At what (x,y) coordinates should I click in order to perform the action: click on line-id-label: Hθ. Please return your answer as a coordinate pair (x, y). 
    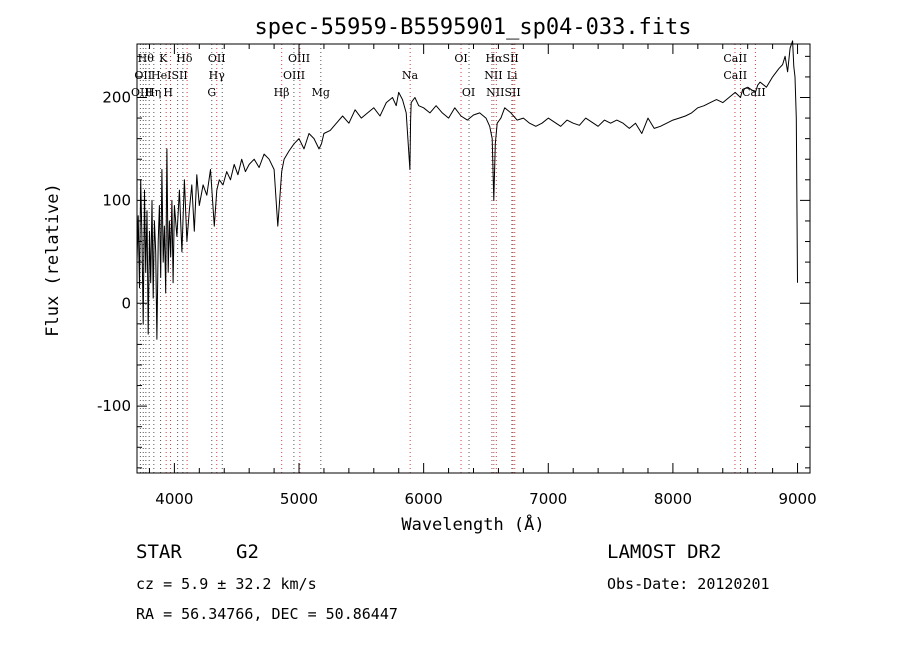
    Looking at the image, I should click on (146, 58).